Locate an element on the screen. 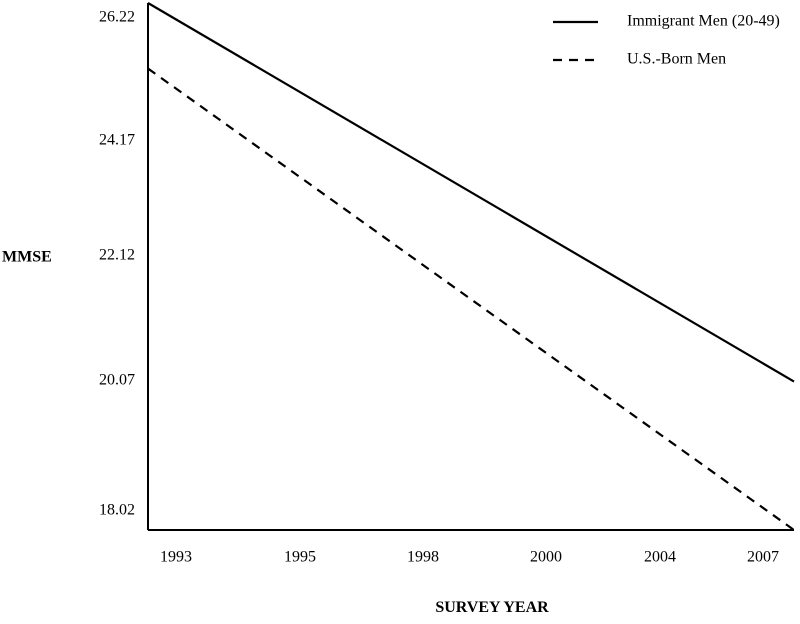  x-axis-title: SURVEY YEAR is located at coordinates (492, 607).